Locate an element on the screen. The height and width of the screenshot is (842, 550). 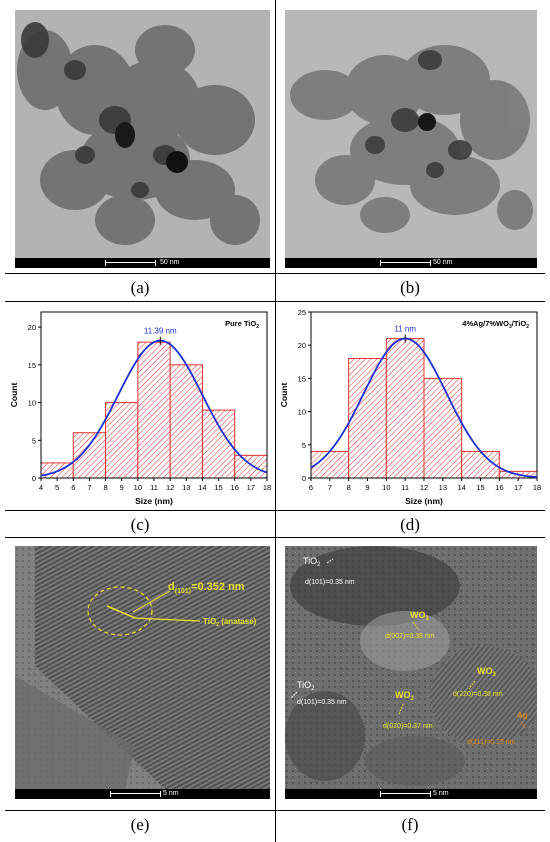
x-axis-label: Size (nm) is located at coordinates (424, 501).